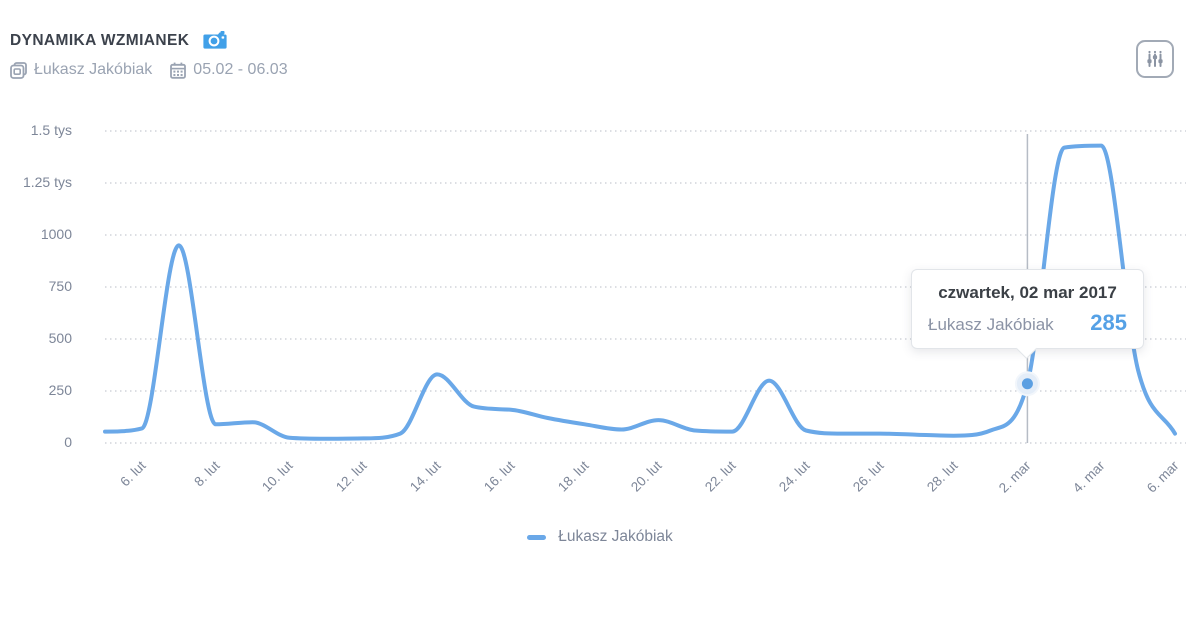 The height and width of the screenshot is (628, 1200). What do you see at coordinates (60, 286) in the screenshot?
I see `y-axis-label: 750` at bounding box center [60, 286].